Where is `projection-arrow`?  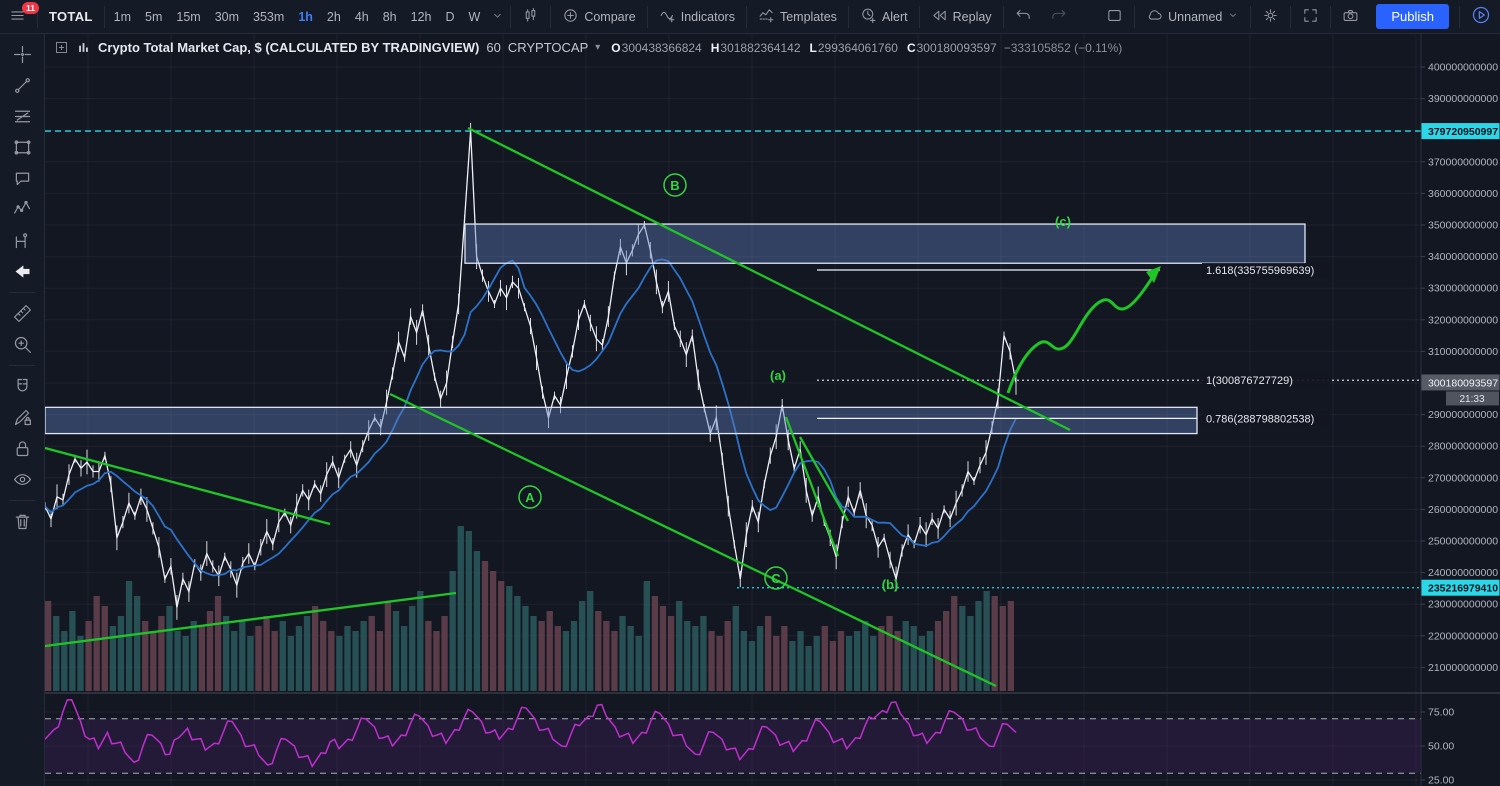
projection-arrow is located at coordinates (1083, 330).